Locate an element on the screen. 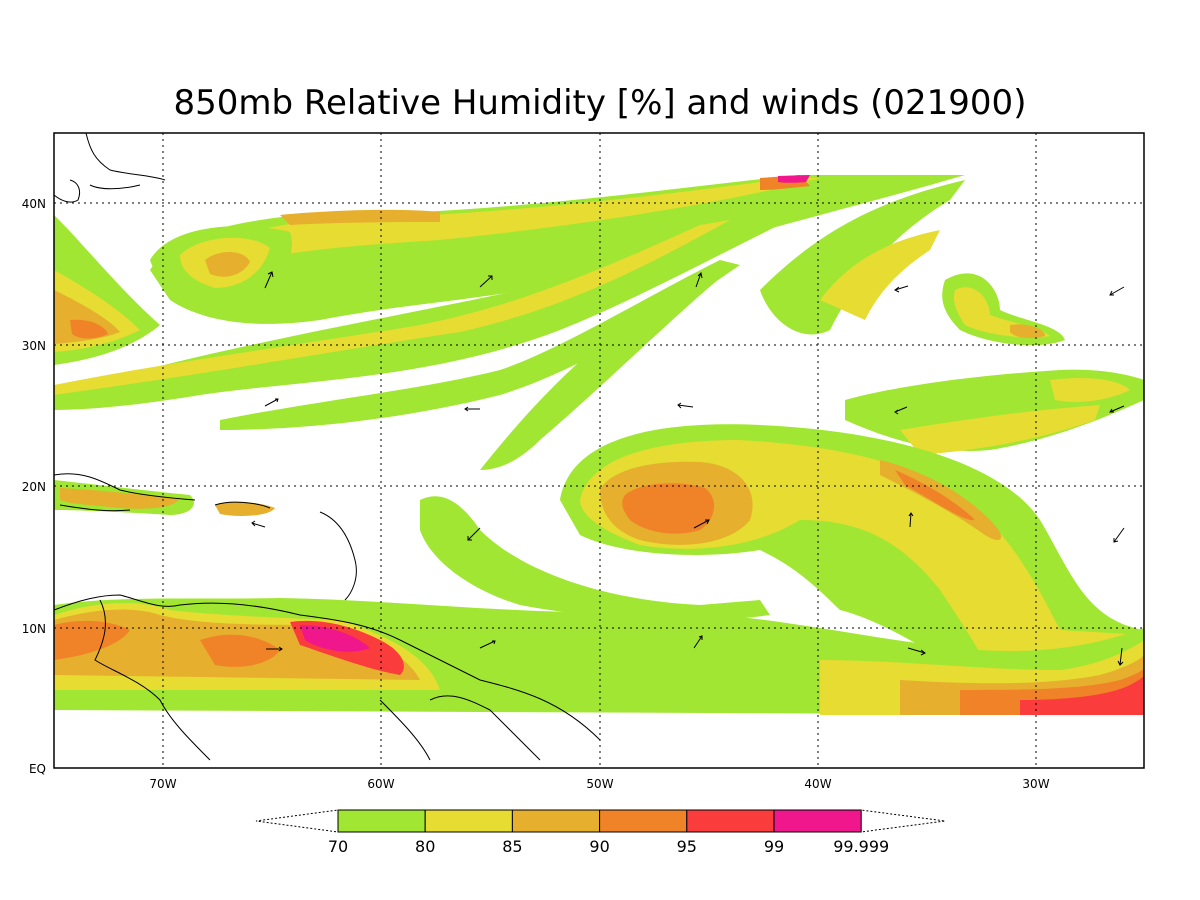  lon-label: 50W is located at coordinates (599, 784).